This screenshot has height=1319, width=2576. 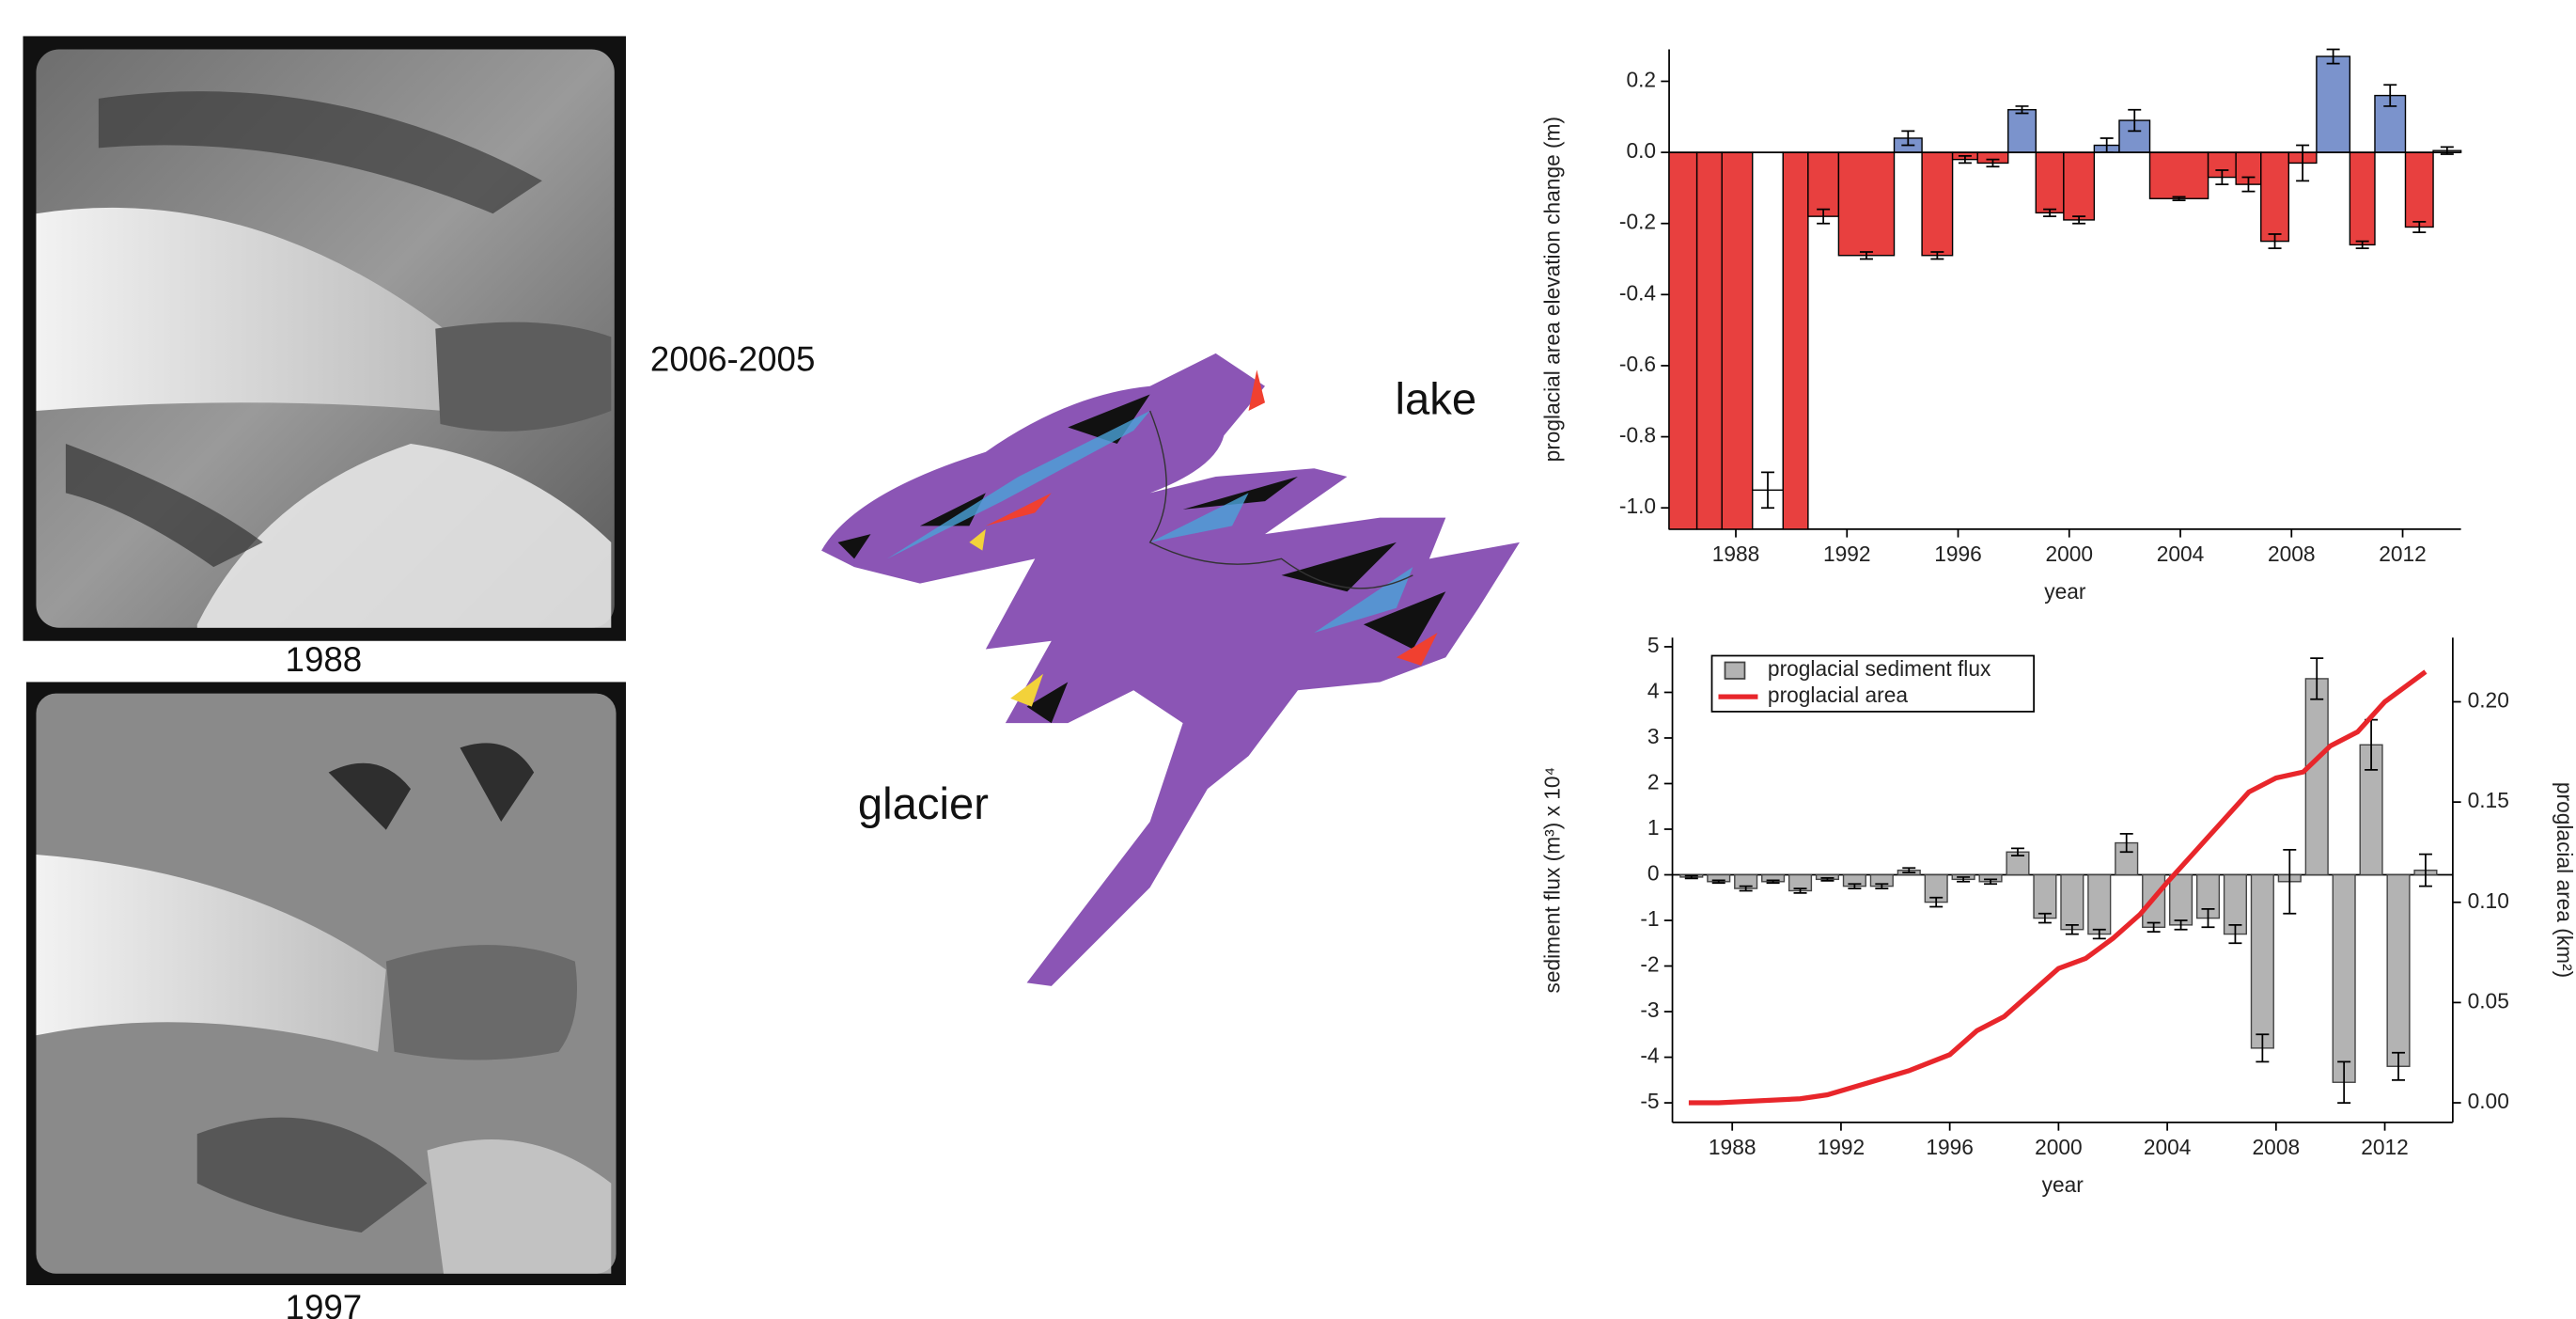 I want to click on legend-swatch, so click(x=1735, y=671).